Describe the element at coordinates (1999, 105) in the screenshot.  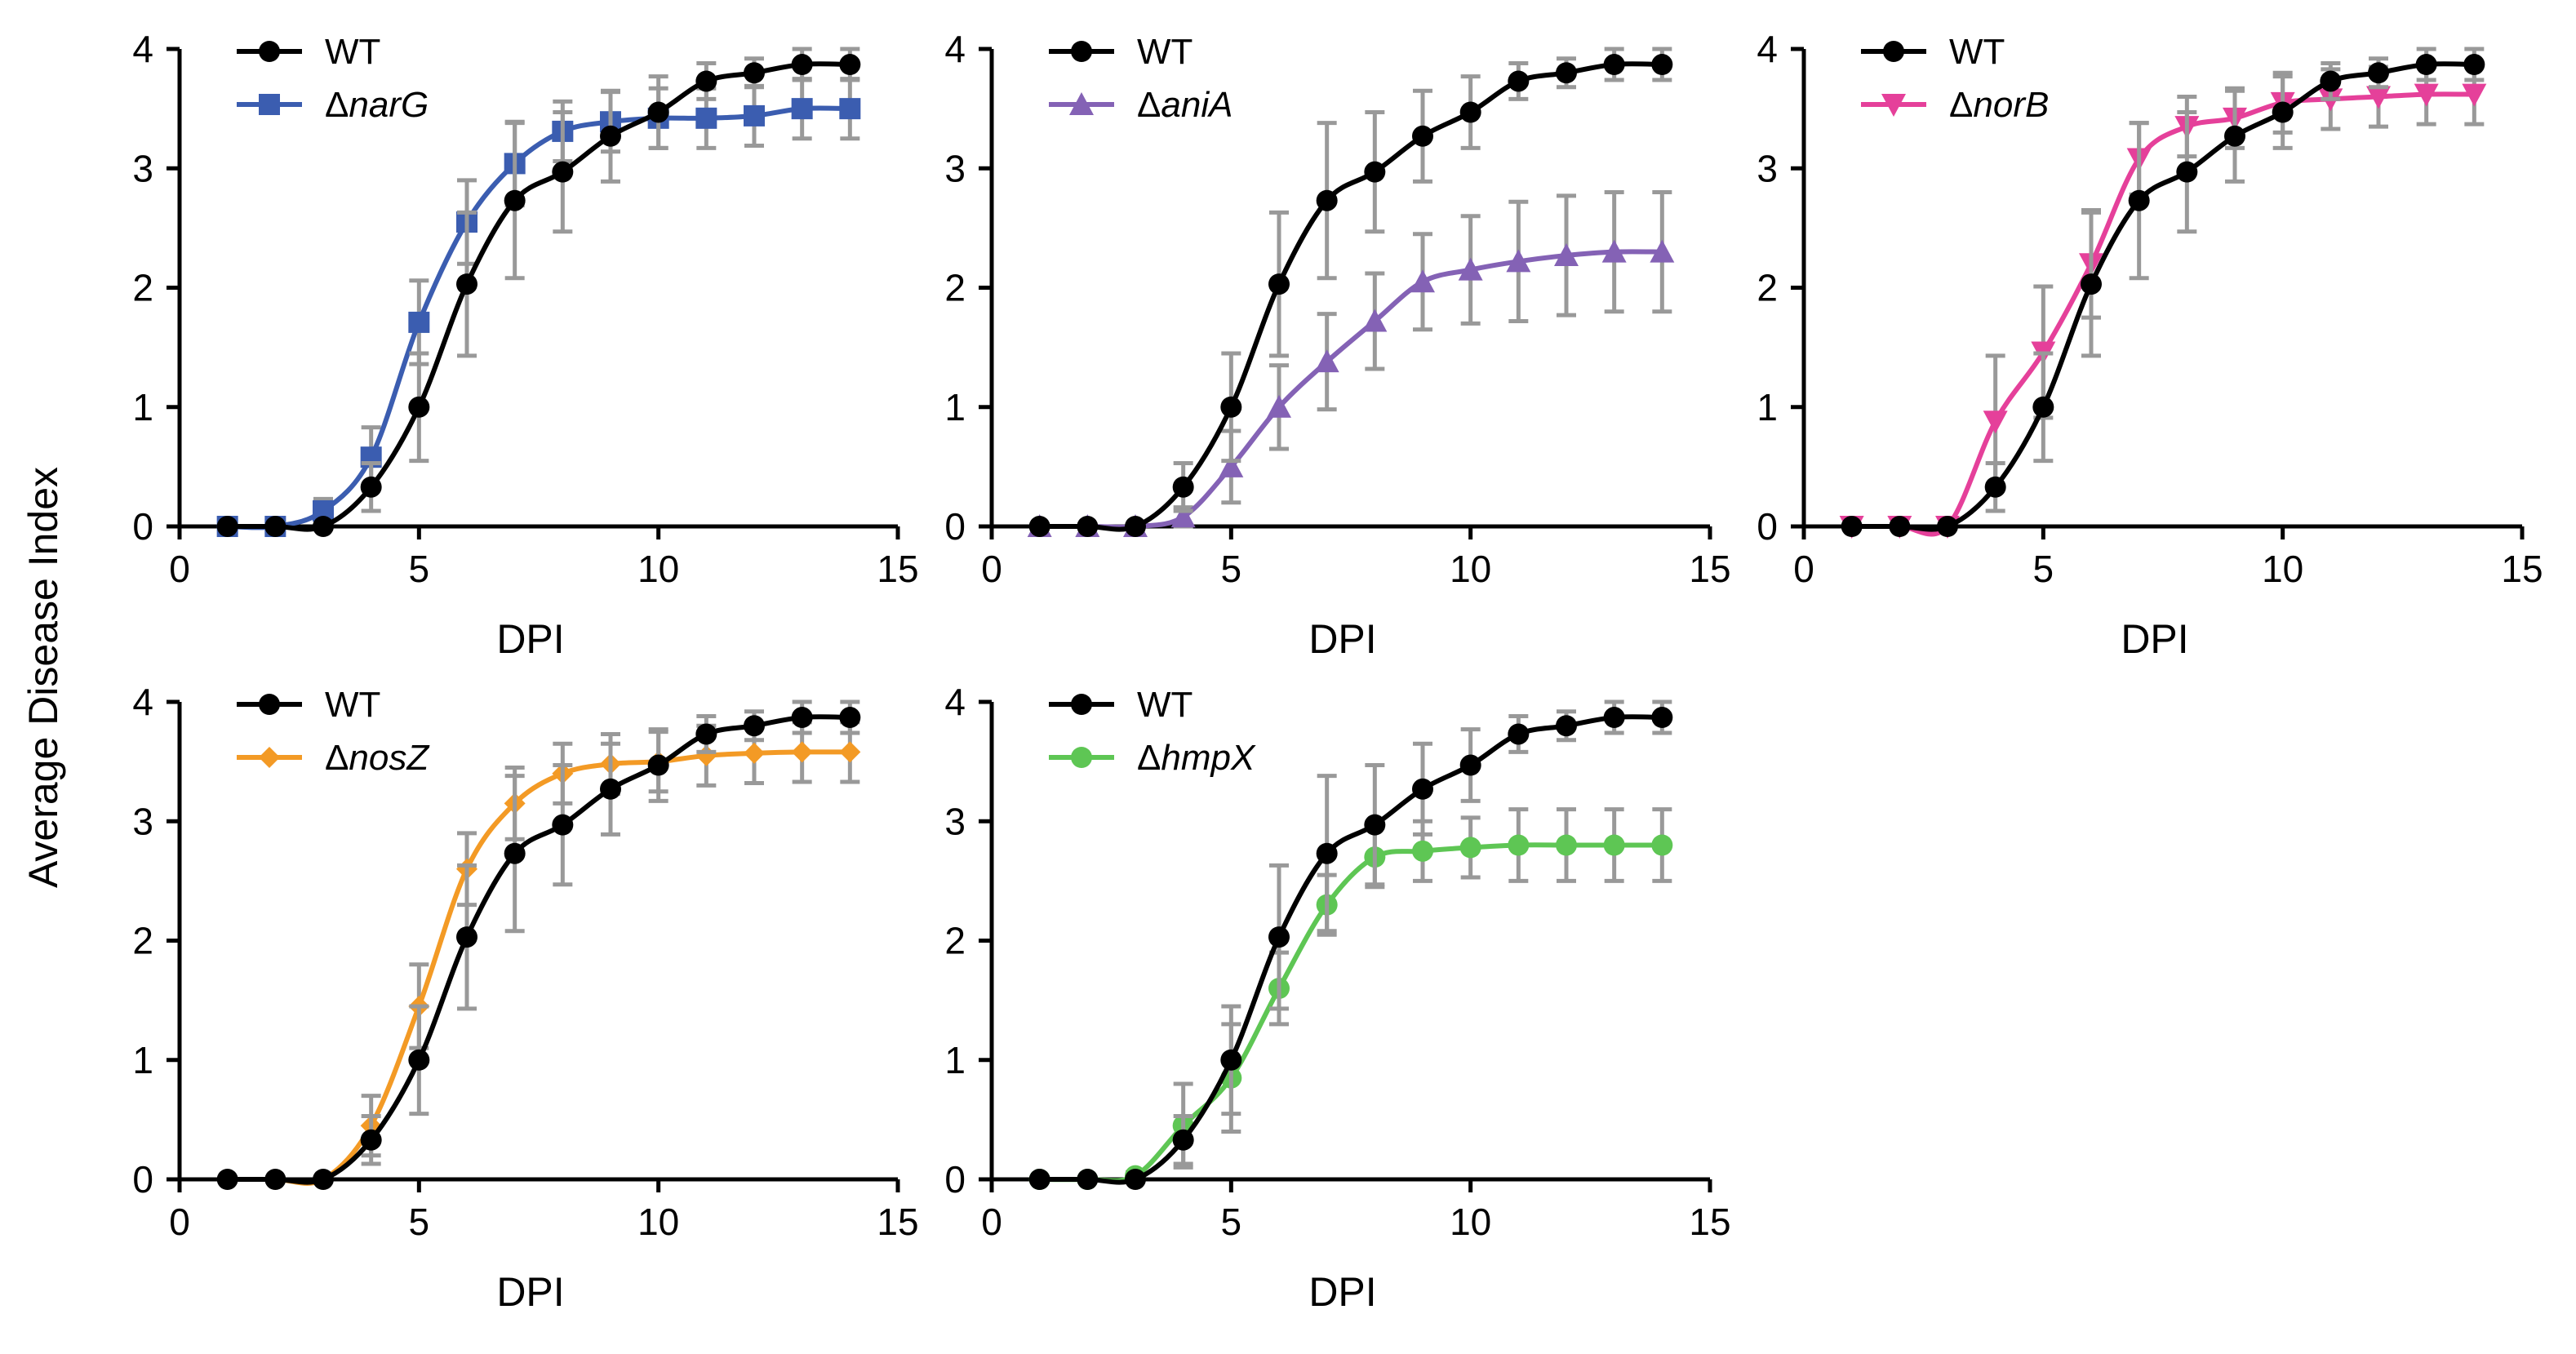
I see `legend-label: ΔnorB` at that location.